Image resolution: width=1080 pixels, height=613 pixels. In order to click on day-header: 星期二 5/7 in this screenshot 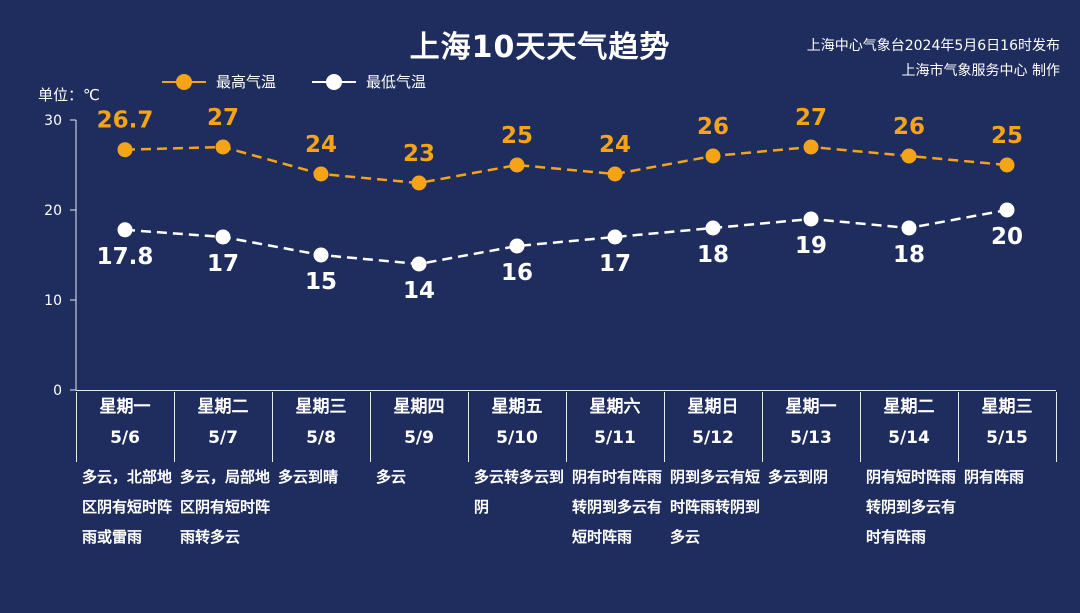, I will do `click(223, 427)`.